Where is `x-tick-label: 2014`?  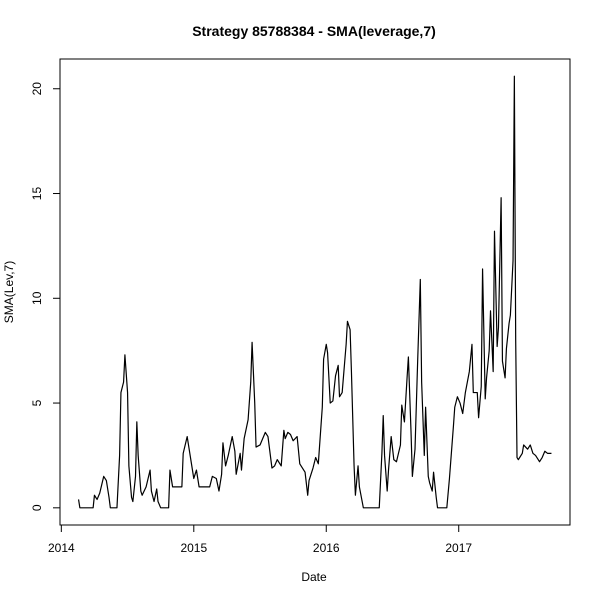 x-tick-label: 2014 is located at coordinates (61, 548).